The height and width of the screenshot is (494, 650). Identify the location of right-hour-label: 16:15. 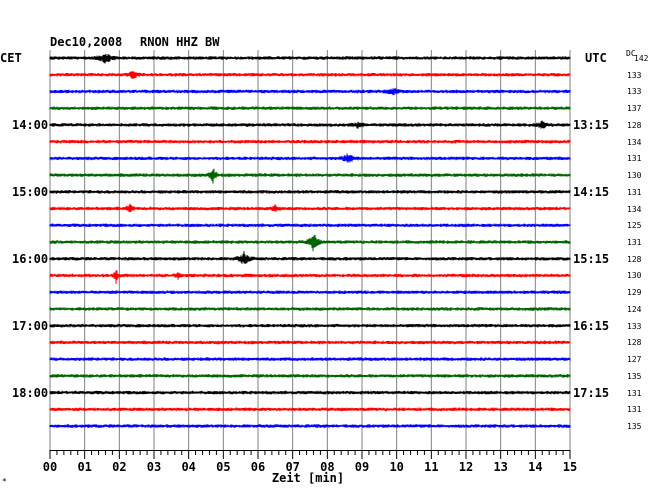
(591, 325).